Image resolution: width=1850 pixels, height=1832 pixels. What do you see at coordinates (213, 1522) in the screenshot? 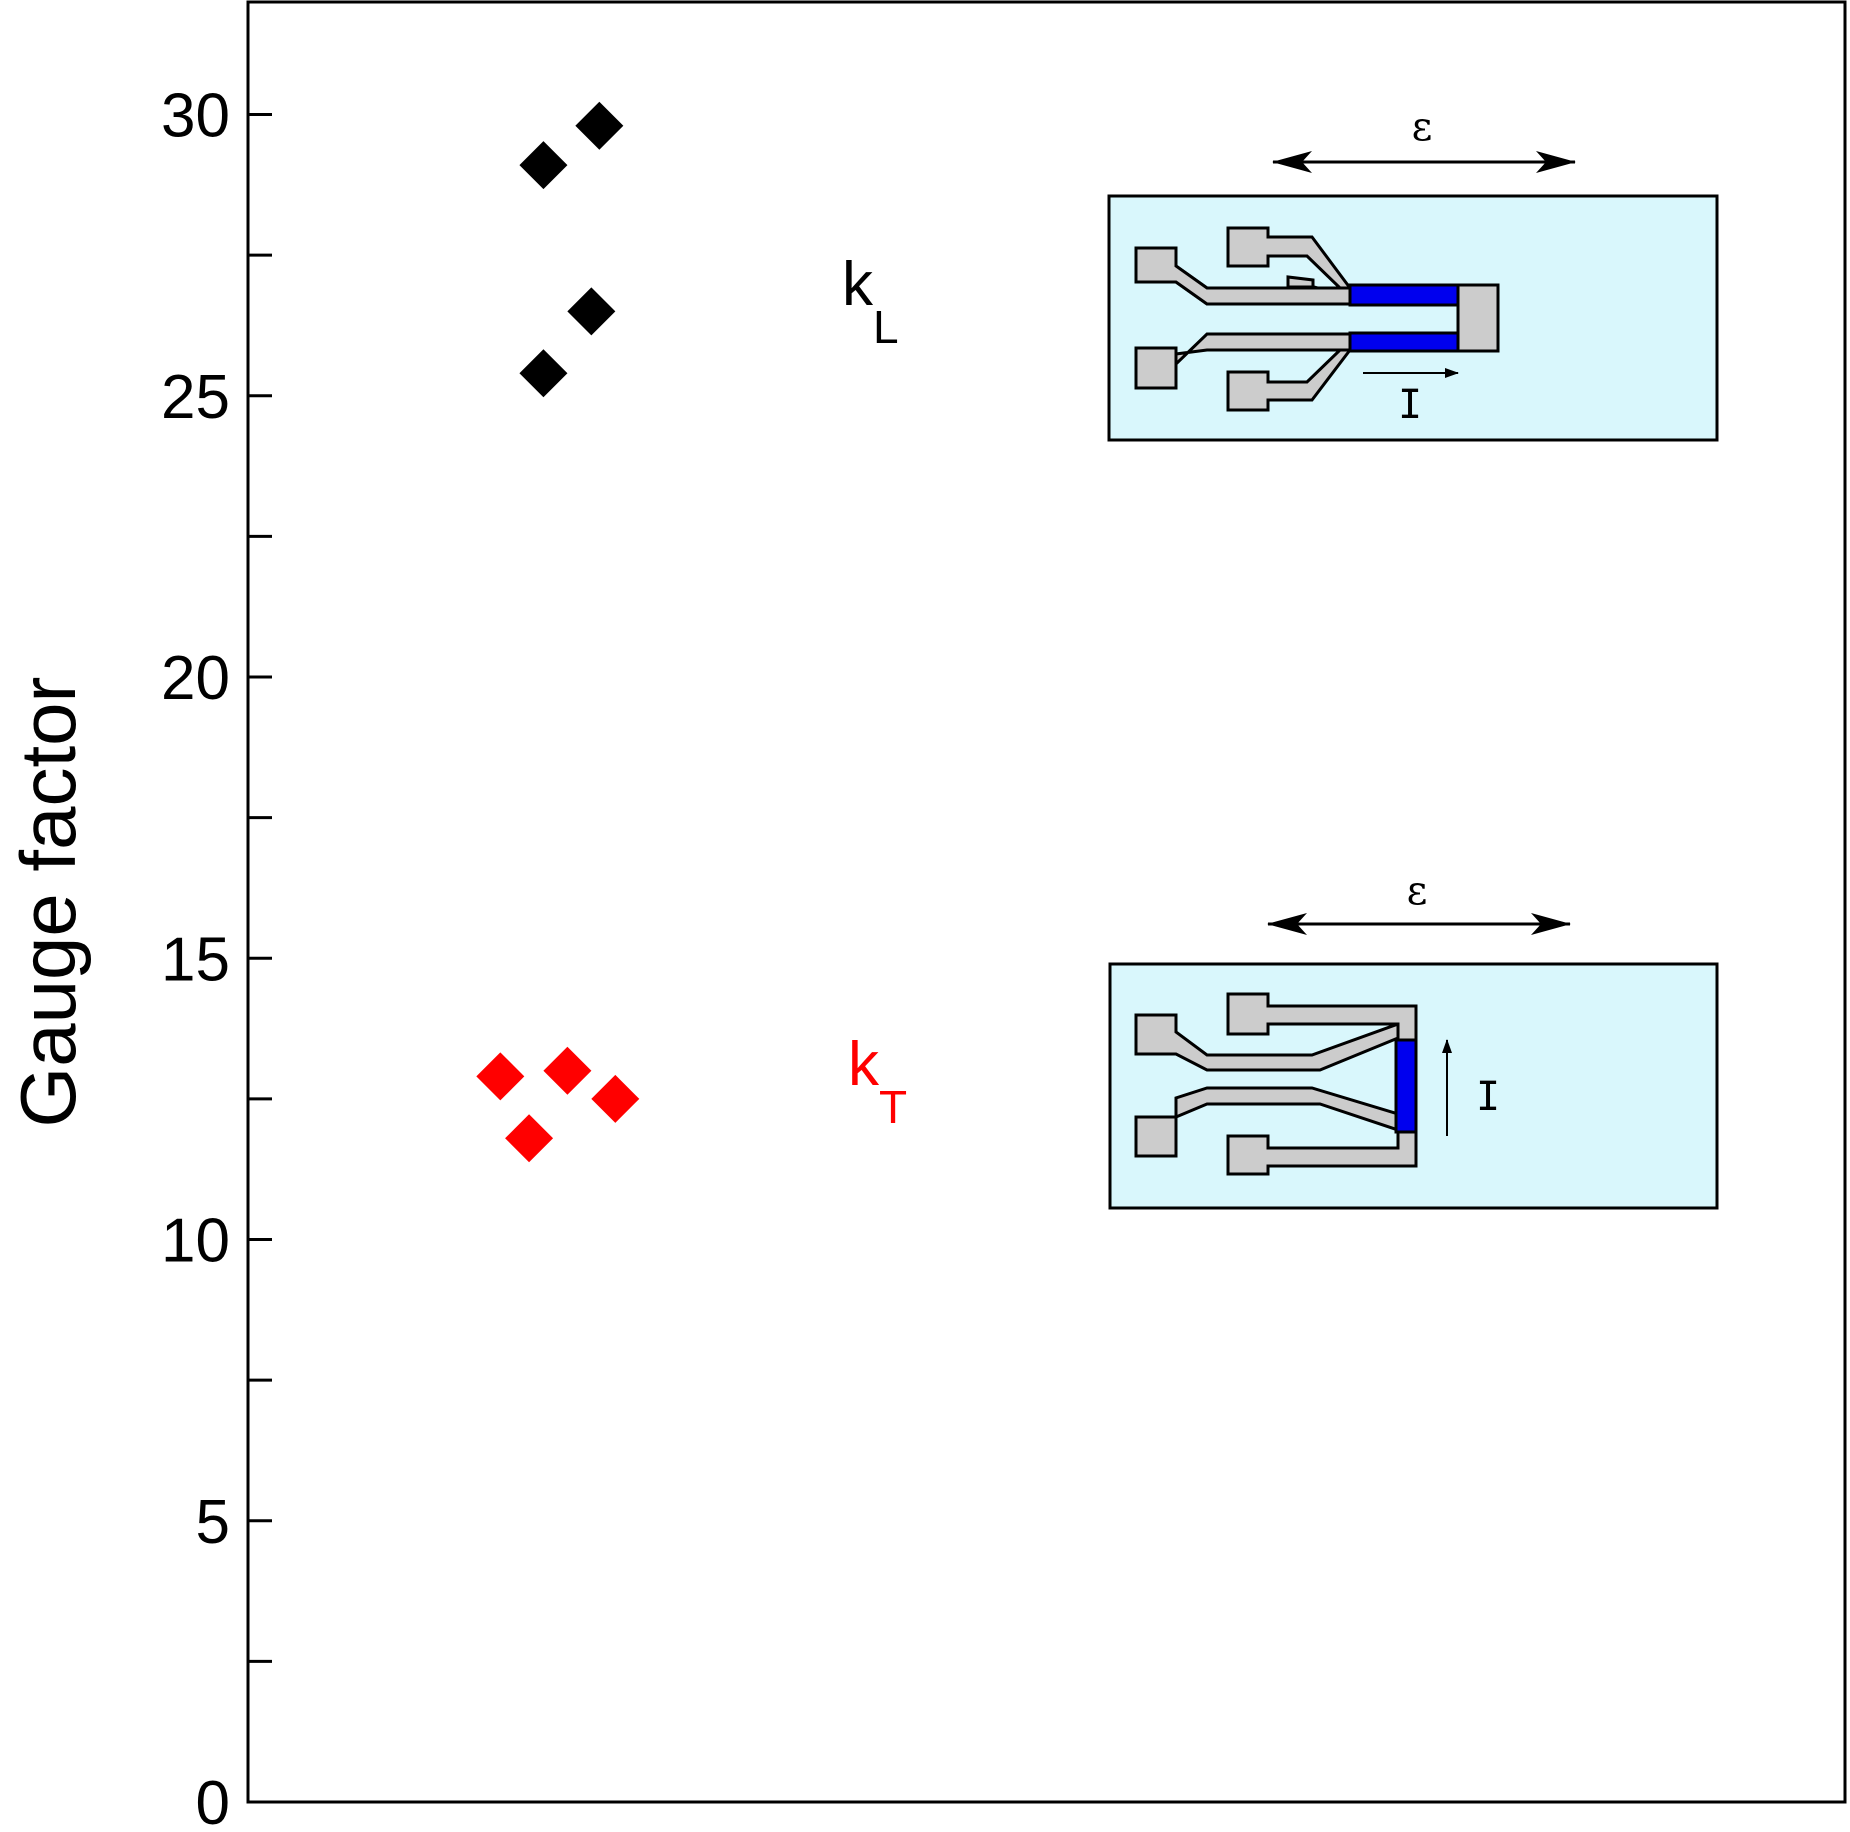
I see `y-tick-label: 5` at bounding box center [213, 1522].